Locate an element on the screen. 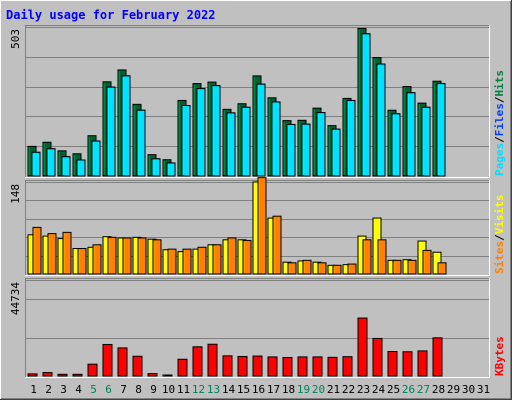 This screenshot has width=512, height=400. chart-title: Daily usage for February 2022 is located at coordinates (111, 15).